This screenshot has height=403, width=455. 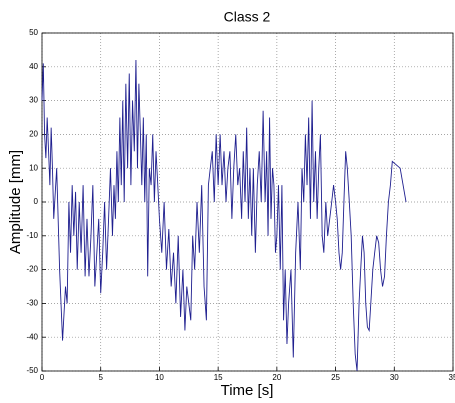 What do you see at coordinates (32, 370) in the screenshot?
I see `y-tick-label: -50` at bounding box center [32, 370].